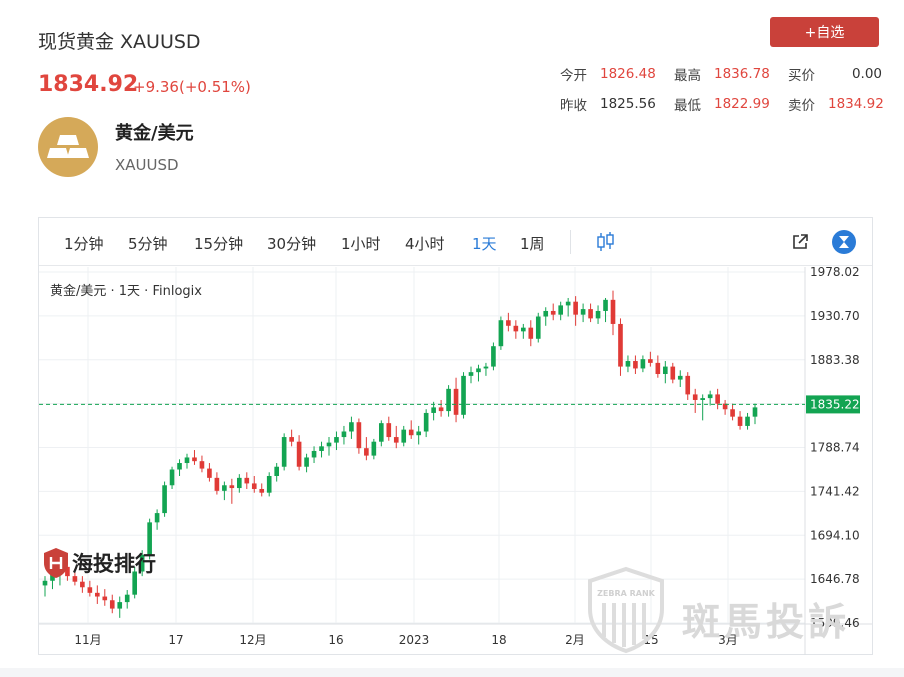 The image size is (904, 677). Describe the element at coordinates (335, 640) in the screenshot. I see `time-tick-label: 16` at that location.